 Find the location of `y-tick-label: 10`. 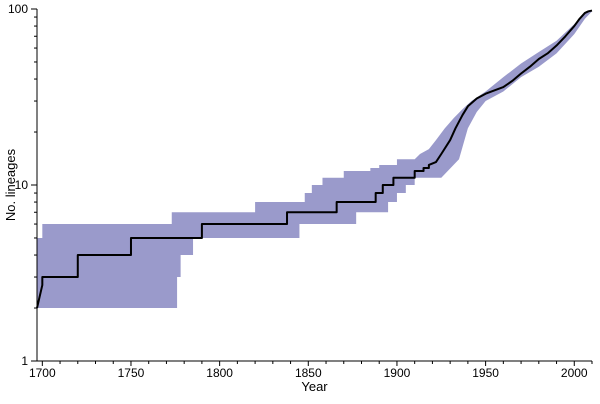

y-tick-label: 10 is located at coordinates (22, 185).